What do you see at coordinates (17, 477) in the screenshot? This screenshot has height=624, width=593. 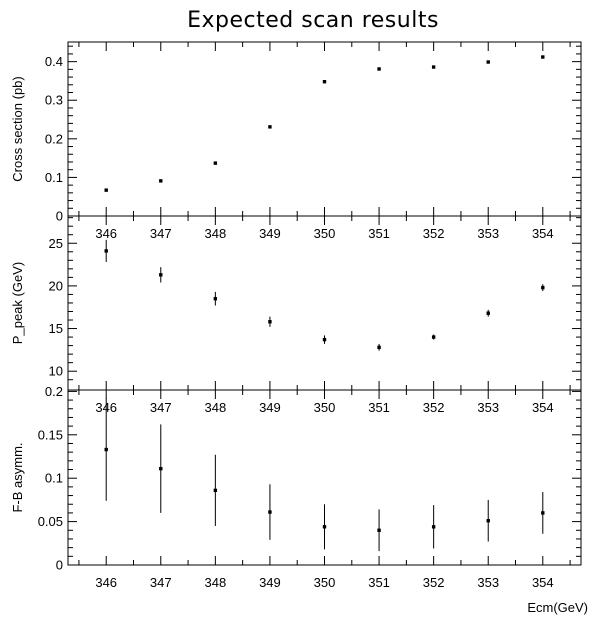 I see `y-axis-label: F-B asymm.` at bounding box center [17, 477].